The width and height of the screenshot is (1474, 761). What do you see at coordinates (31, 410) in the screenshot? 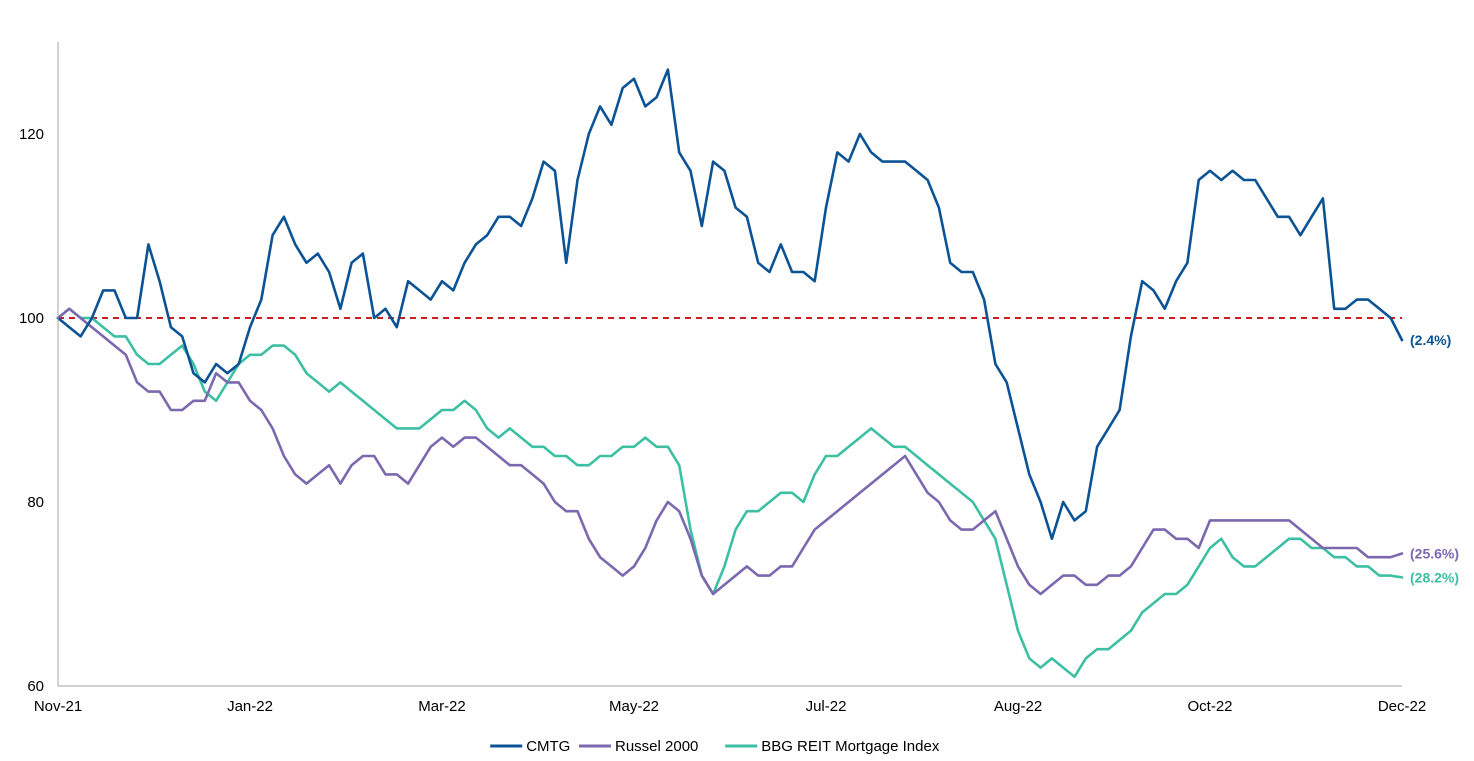
I see `y-axis-tick-labels: 60 80 100 120` at bounding box center [31, 410].